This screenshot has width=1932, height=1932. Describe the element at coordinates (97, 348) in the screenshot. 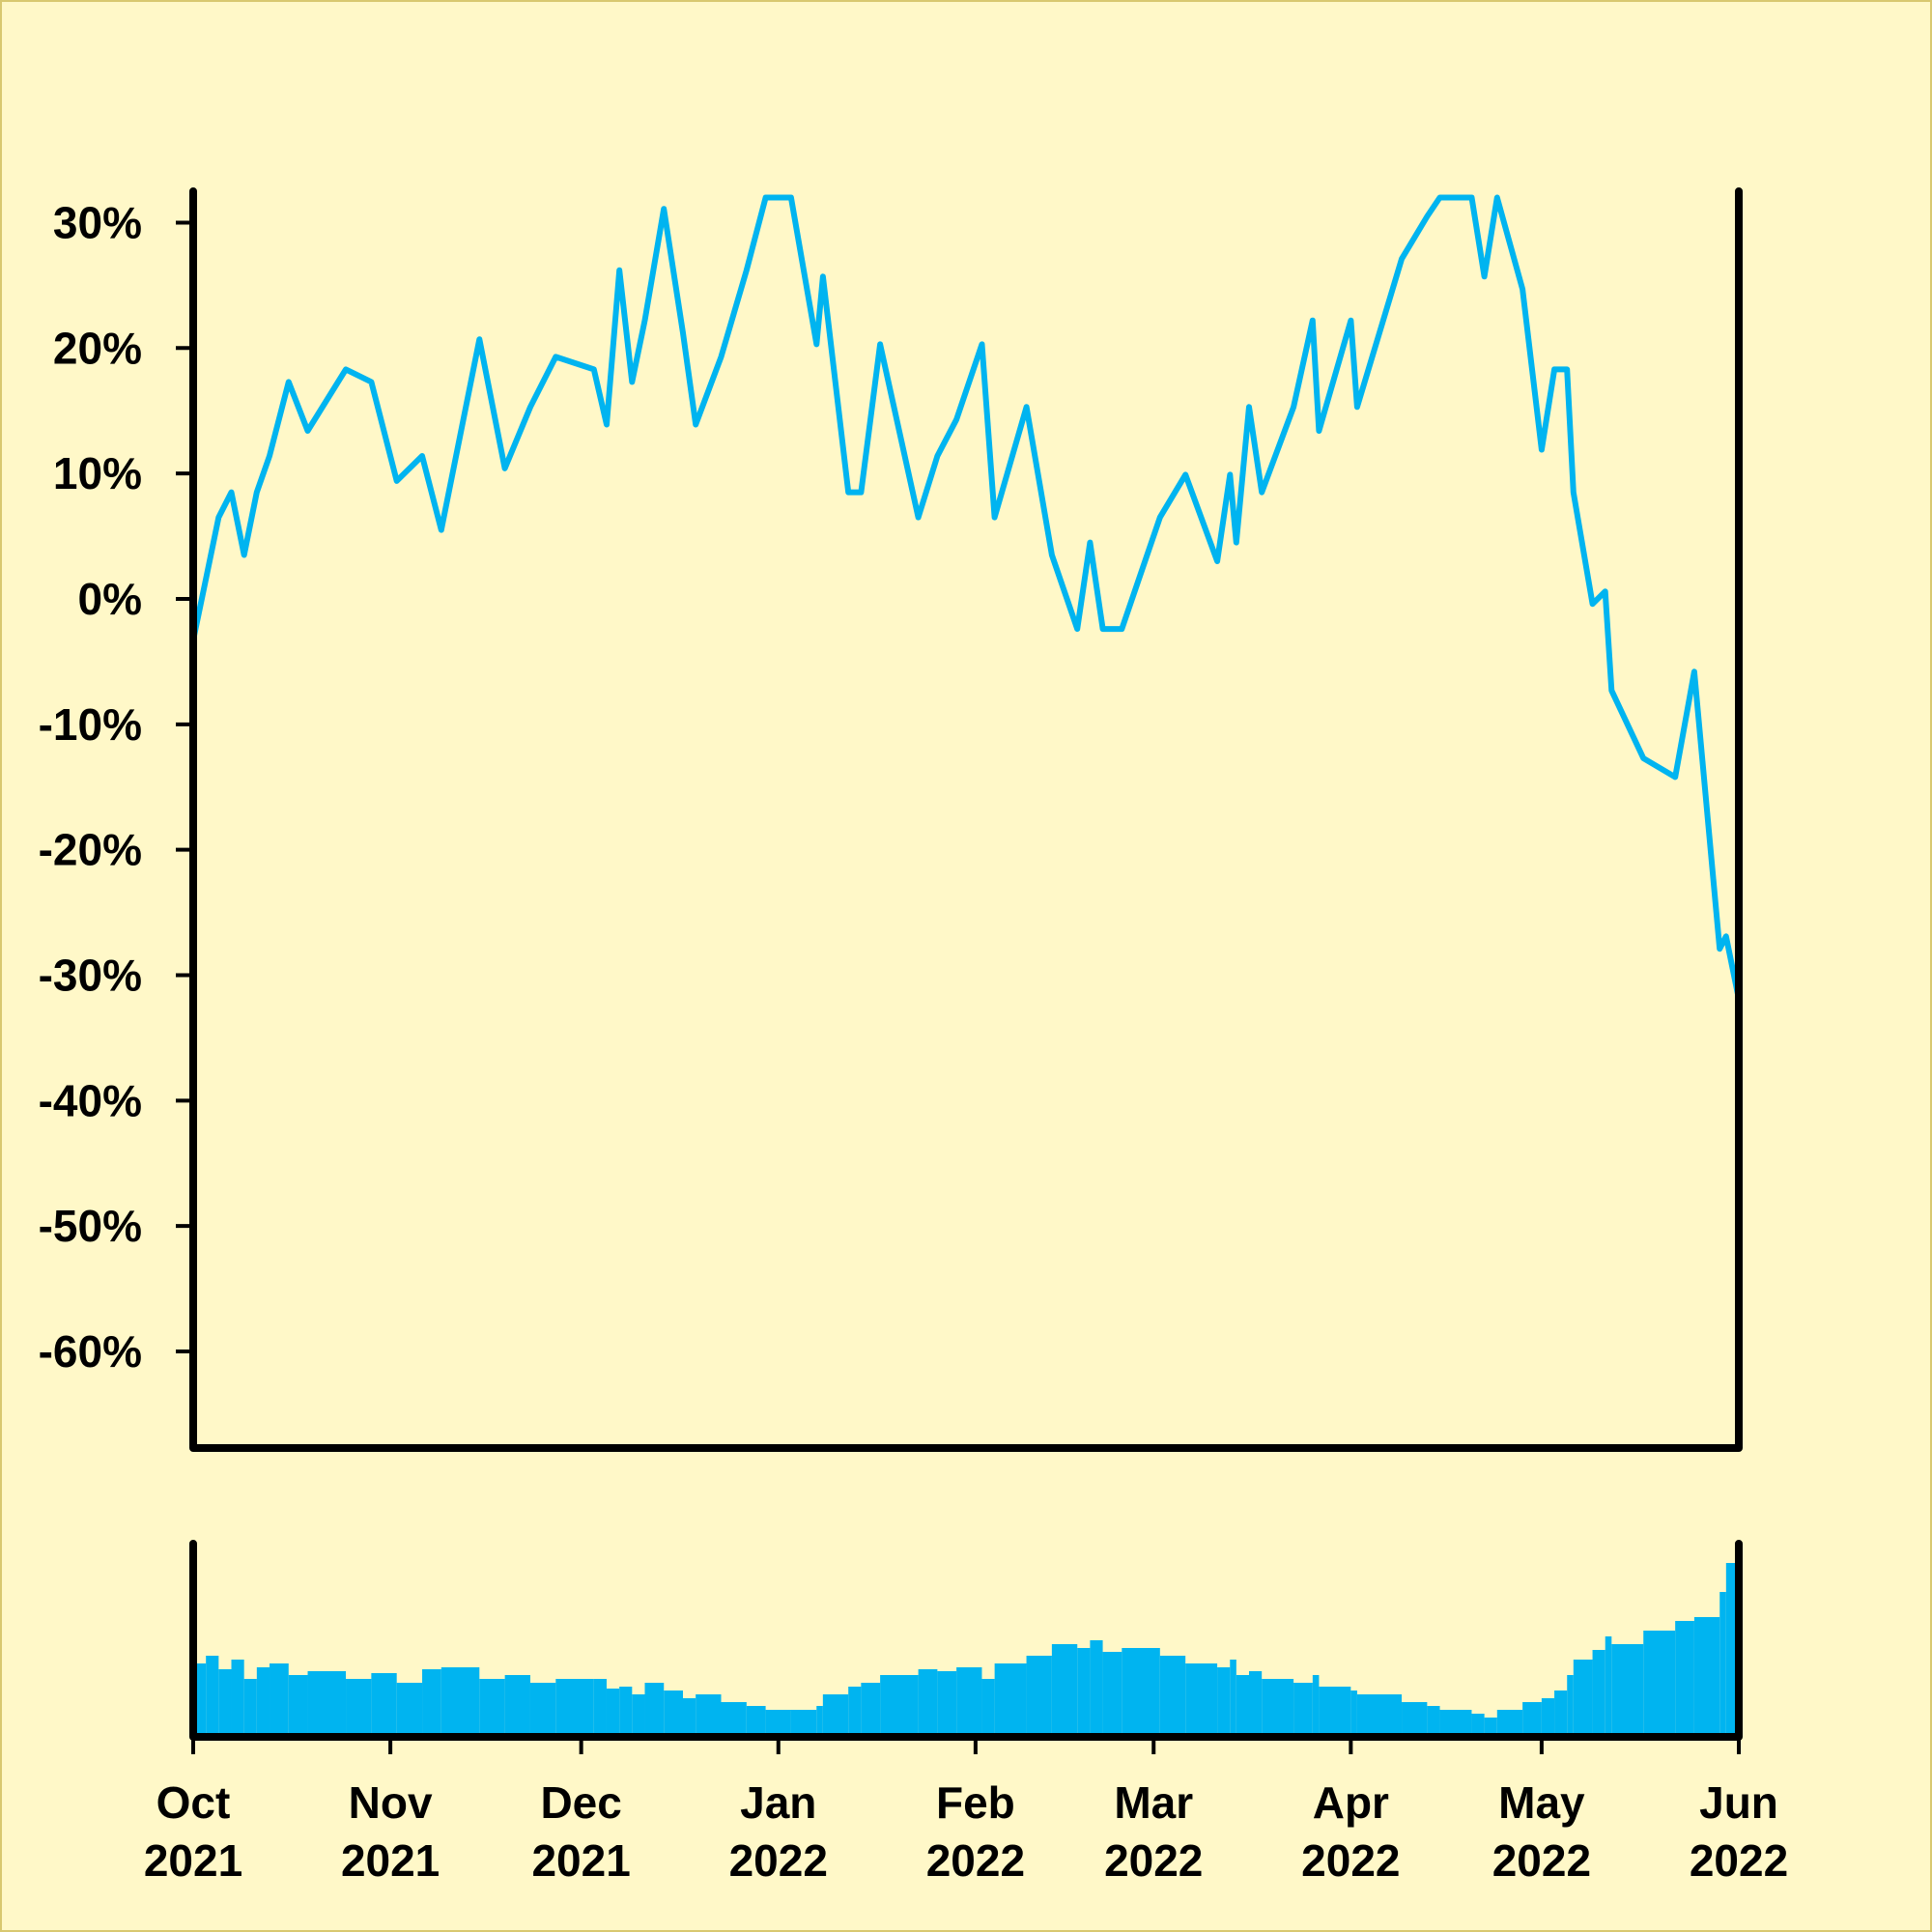

I see `y-tick-label: 20%` at that location.